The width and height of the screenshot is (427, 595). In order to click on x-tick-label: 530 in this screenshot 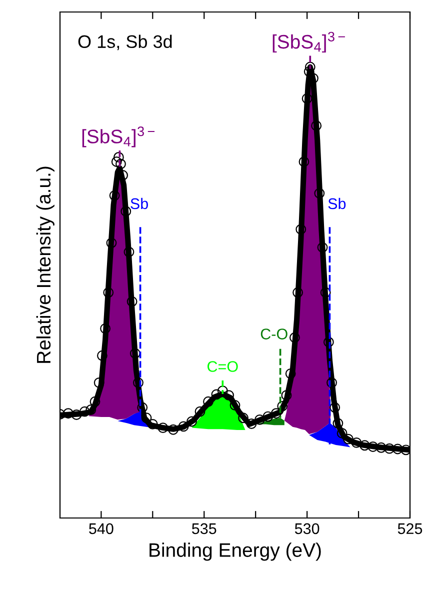, I will do `click(307, 528)`.